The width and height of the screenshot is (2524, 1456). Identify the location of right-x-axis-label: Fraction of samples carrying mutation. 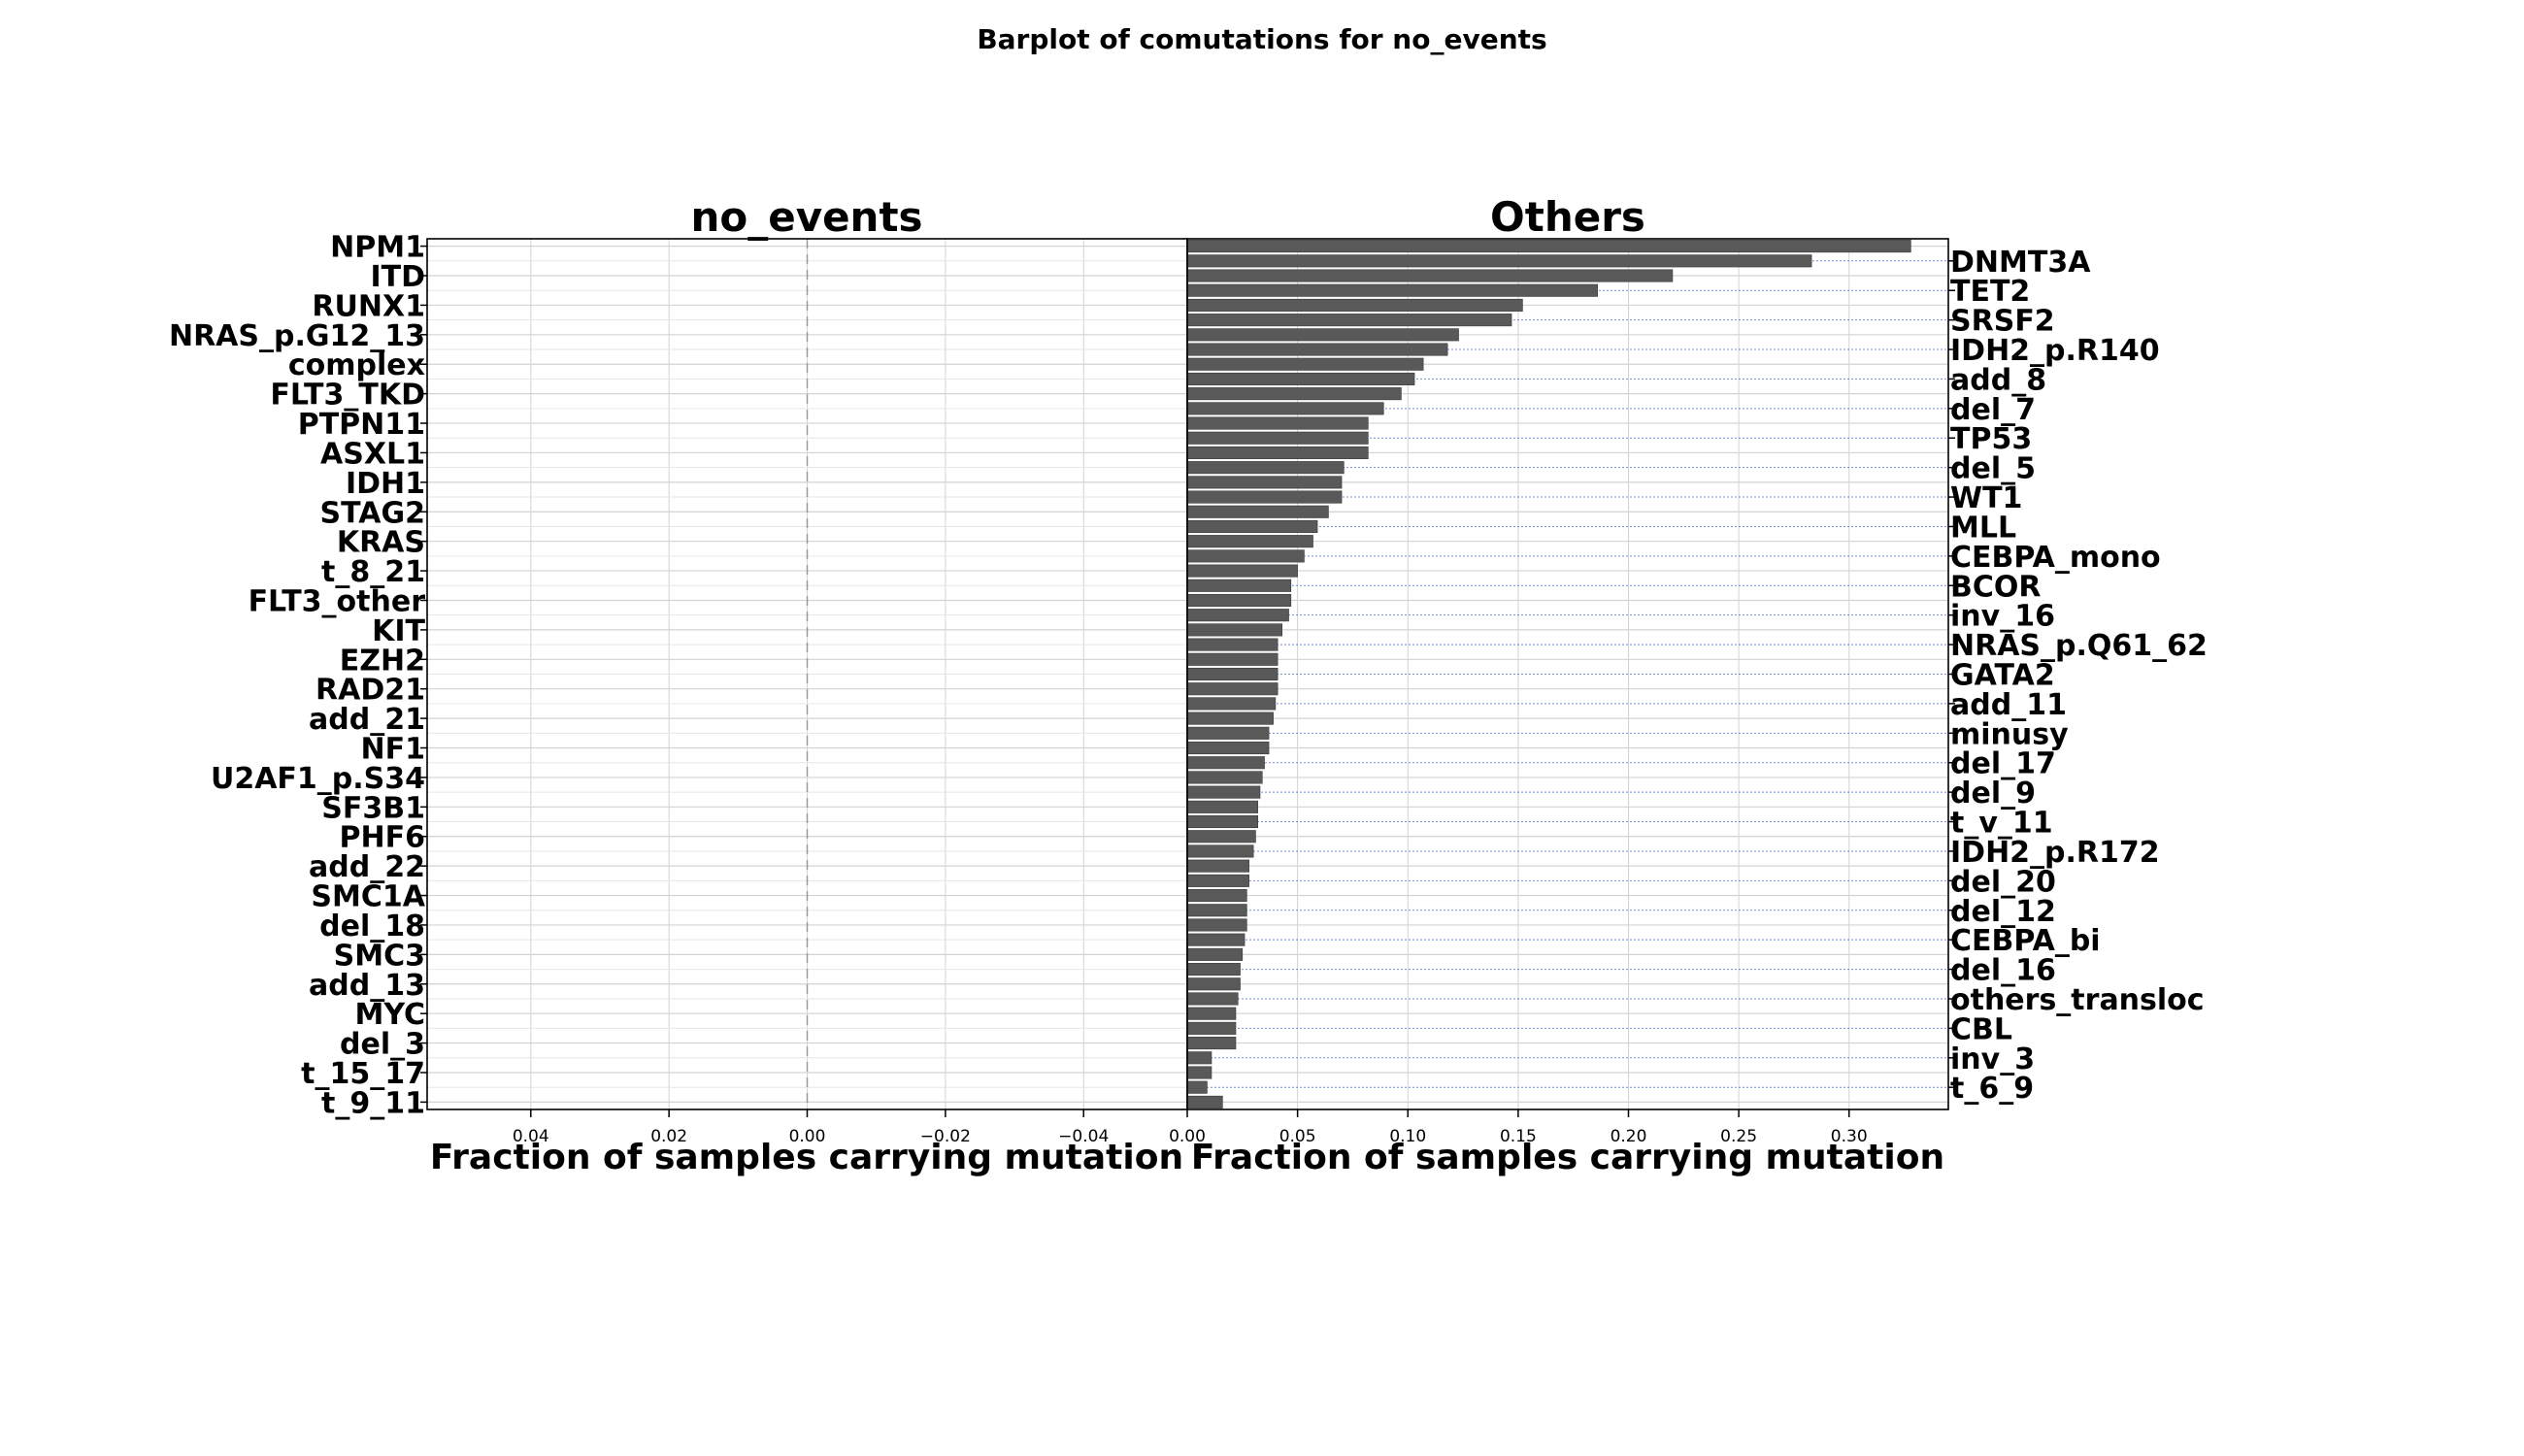
(1567, 1157).